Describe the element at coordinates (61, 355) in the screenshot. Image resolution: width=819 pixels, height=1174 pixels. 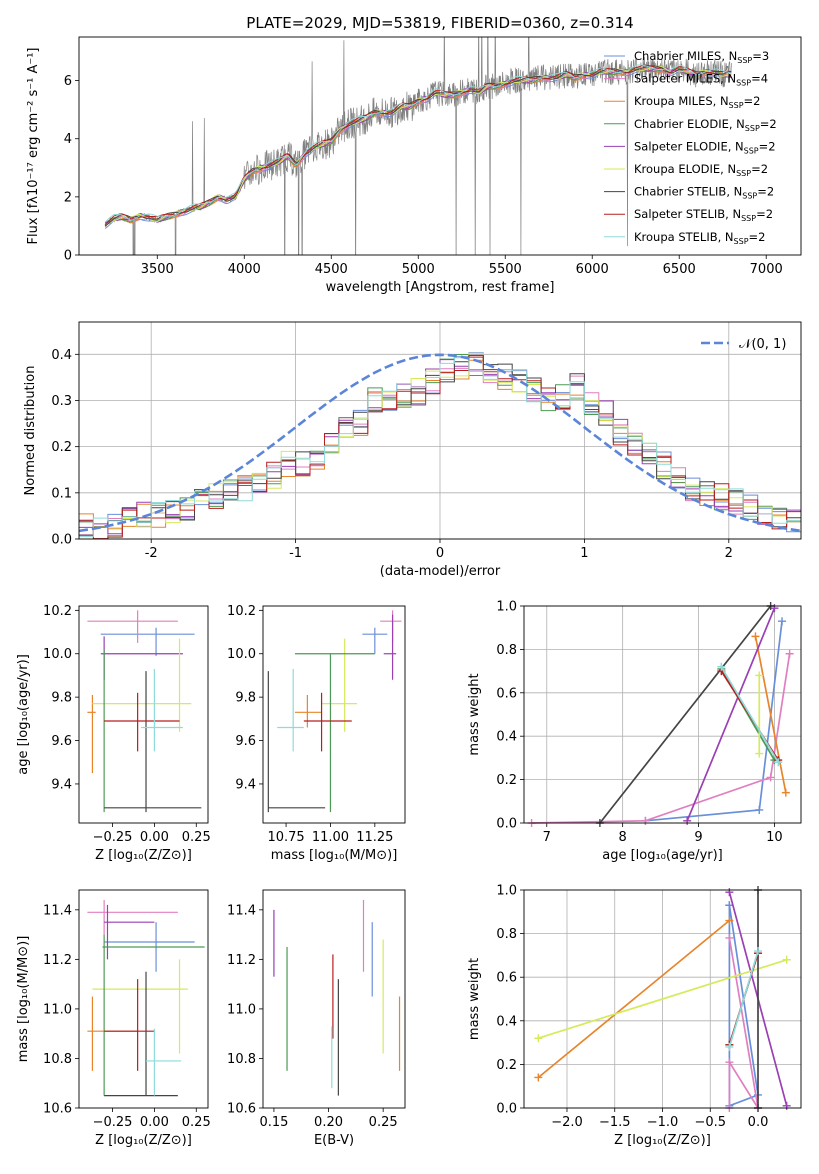
I see `y-tick-label: 0.4` at that location.